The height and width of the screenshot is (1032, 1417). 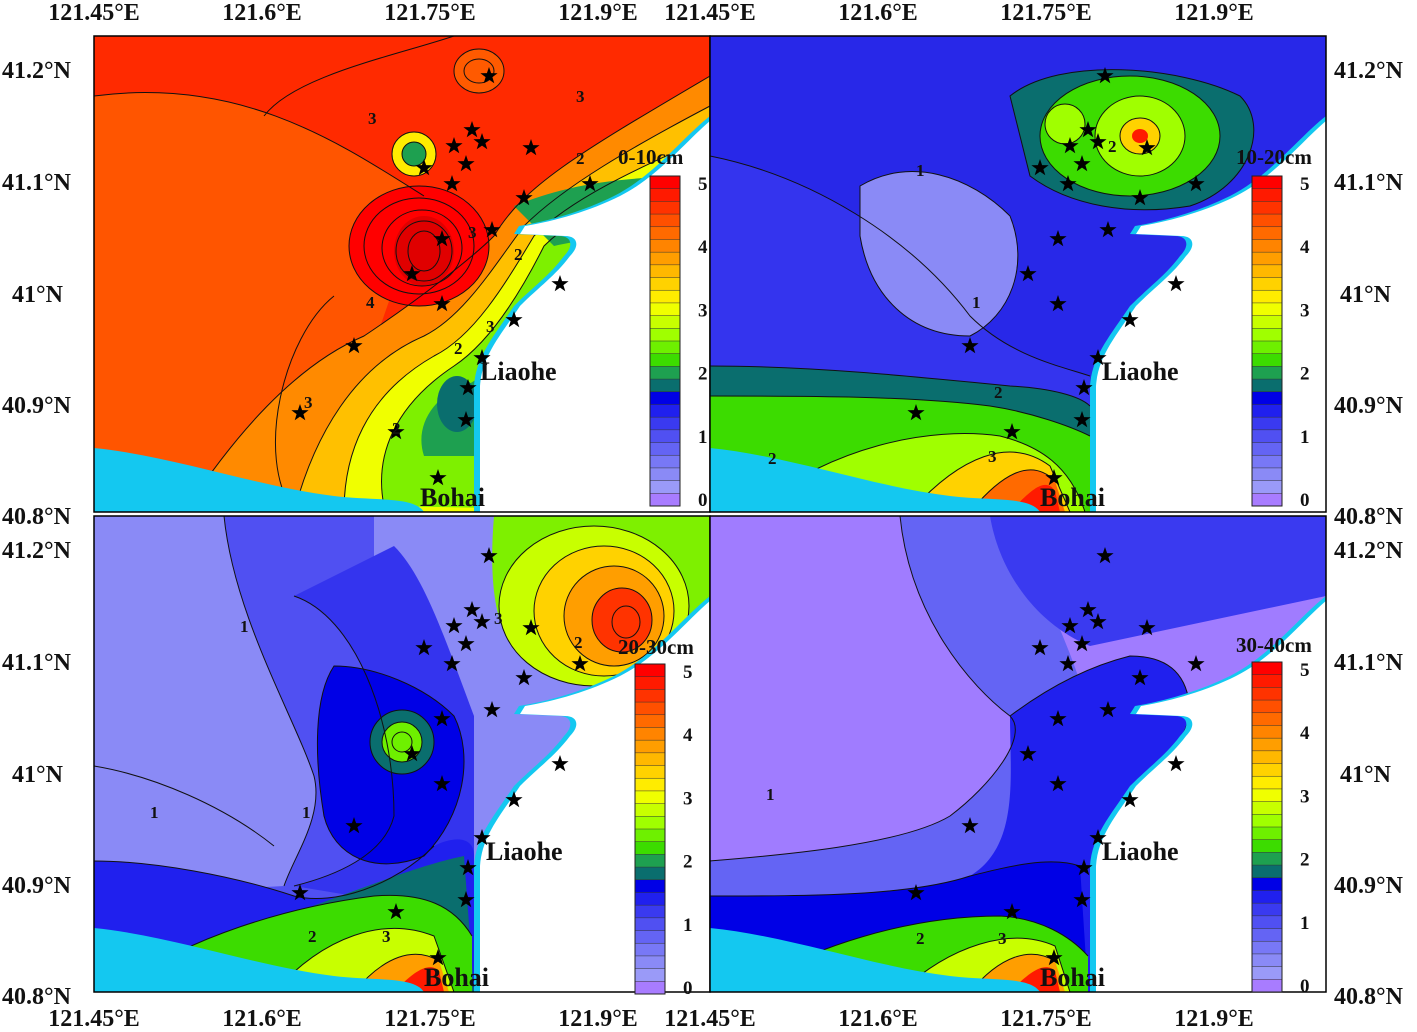 I want to click on contour-label: 4, so click(x=370, y=302).